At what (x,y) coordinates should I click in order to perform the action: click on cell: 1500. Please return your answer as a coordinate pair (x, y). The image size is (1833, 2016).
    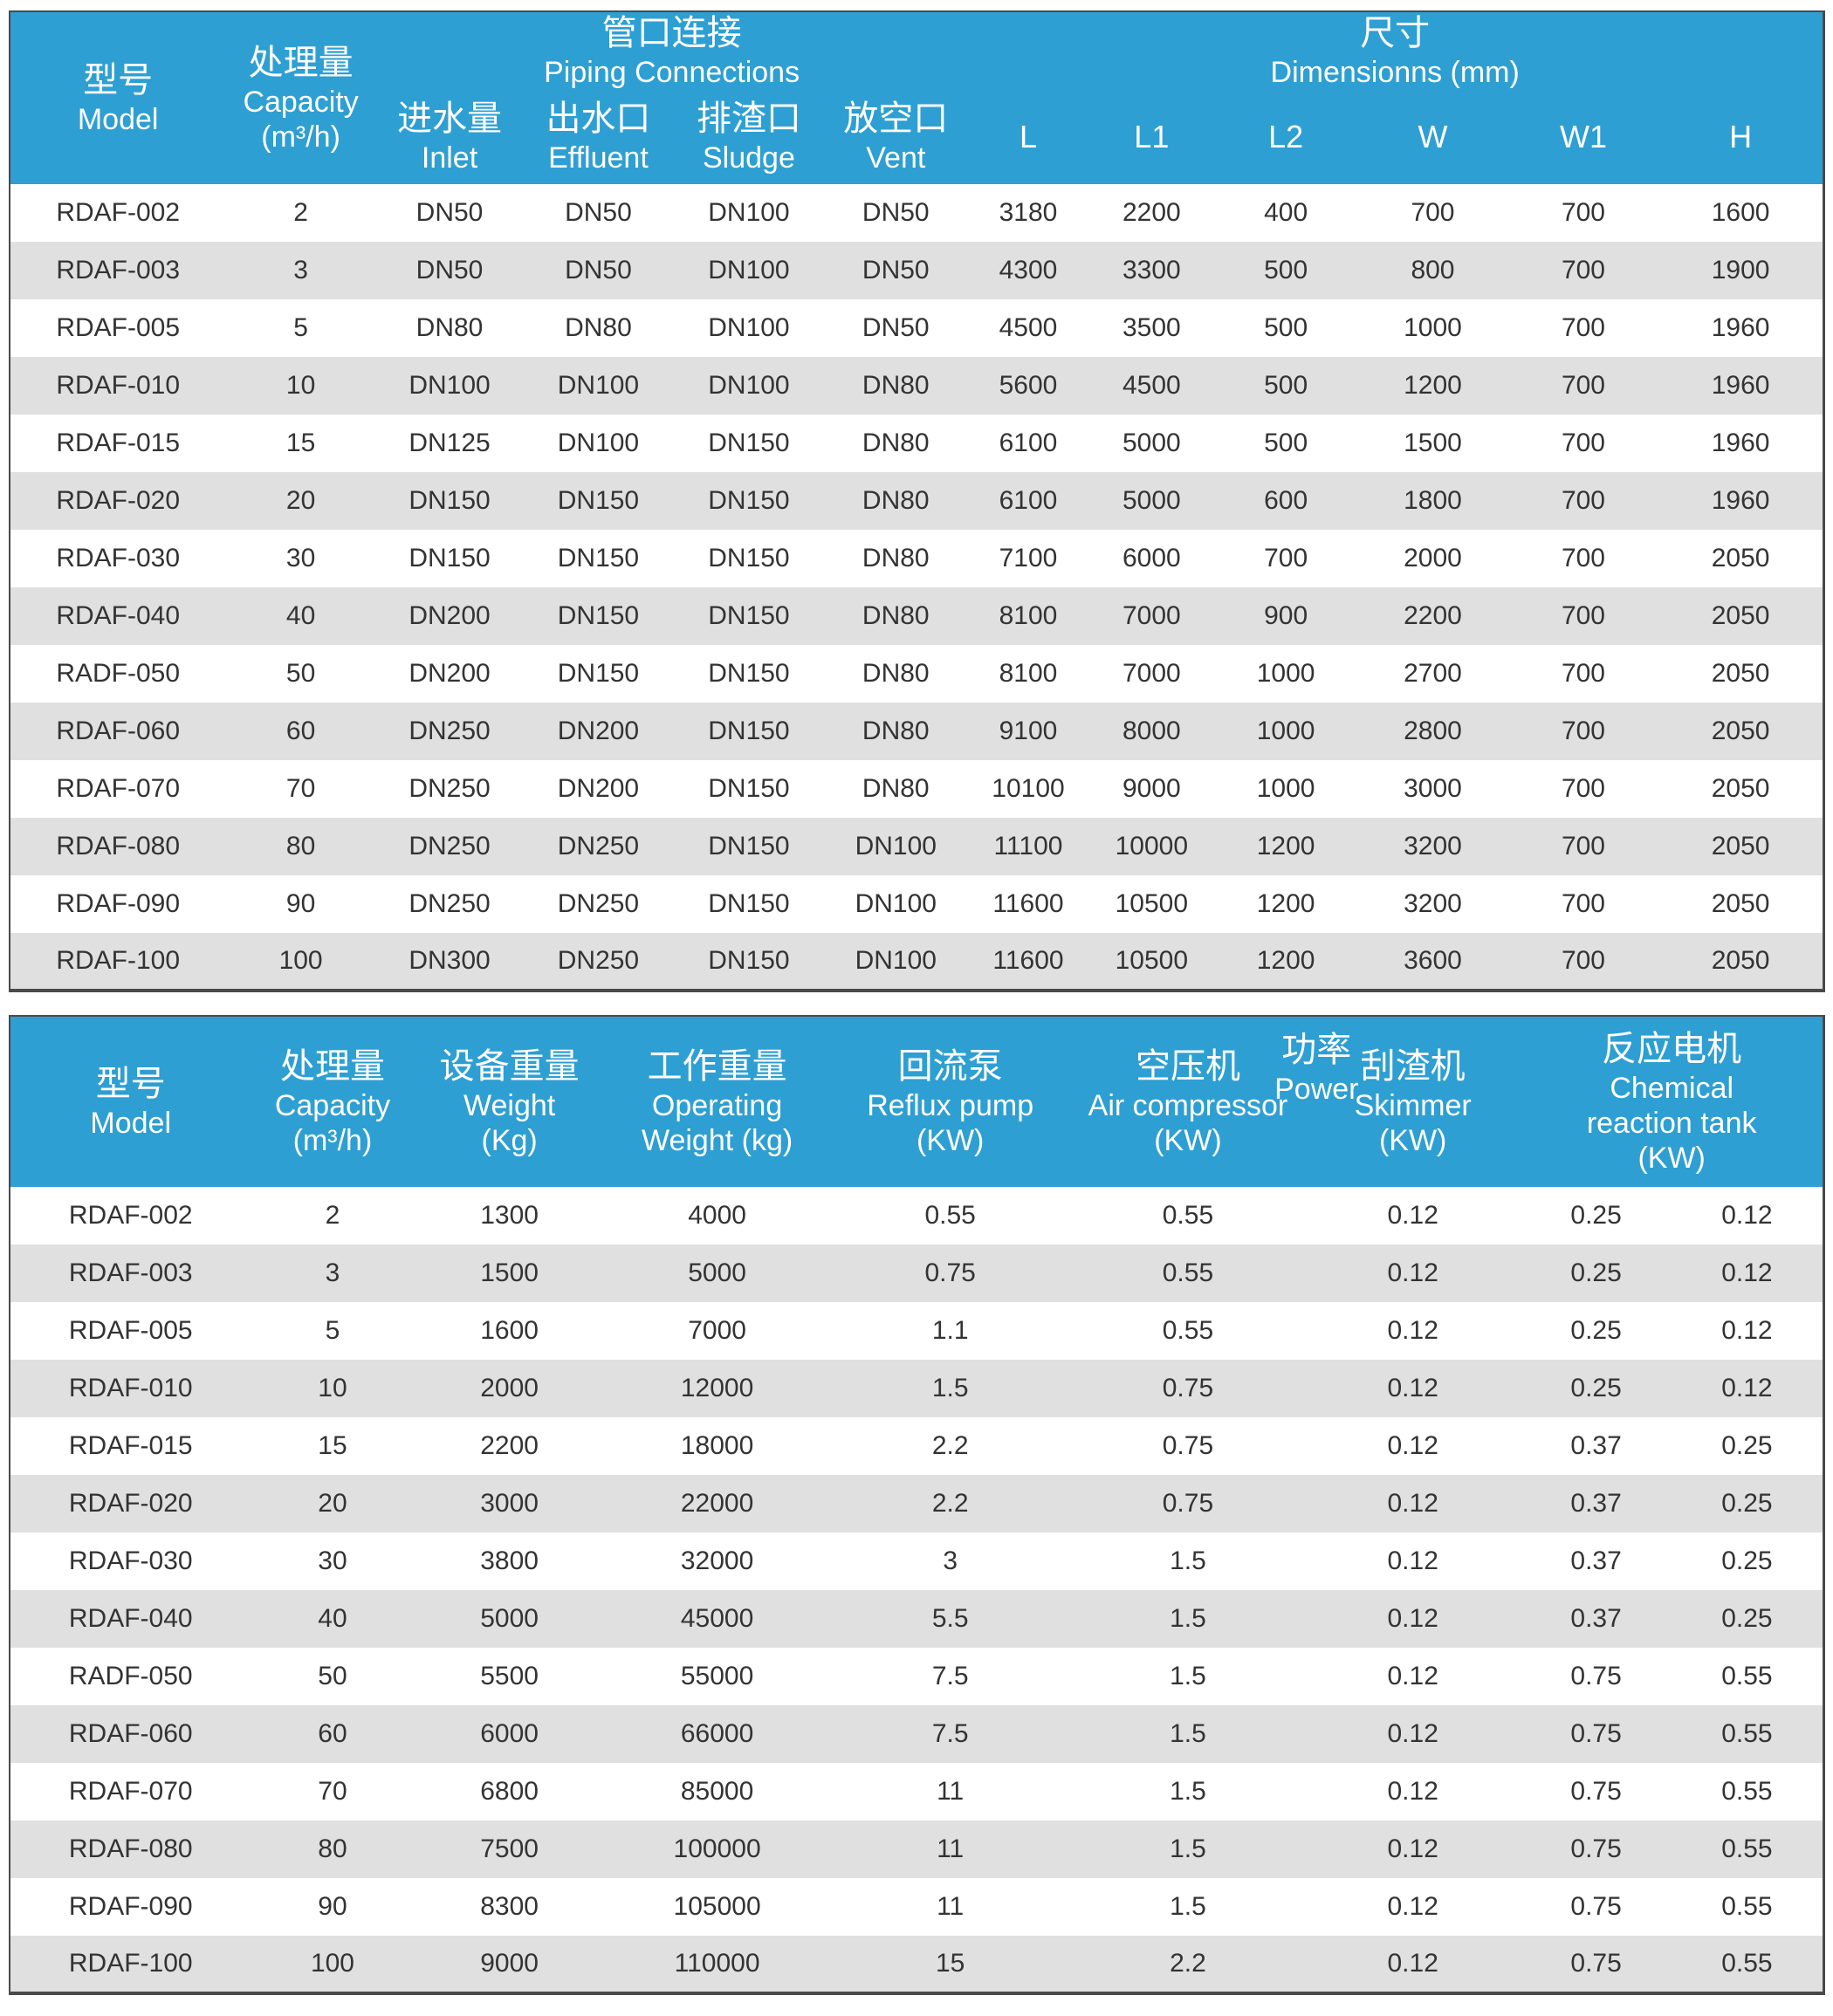
    Looking at the image, I should click on (509, 1273).